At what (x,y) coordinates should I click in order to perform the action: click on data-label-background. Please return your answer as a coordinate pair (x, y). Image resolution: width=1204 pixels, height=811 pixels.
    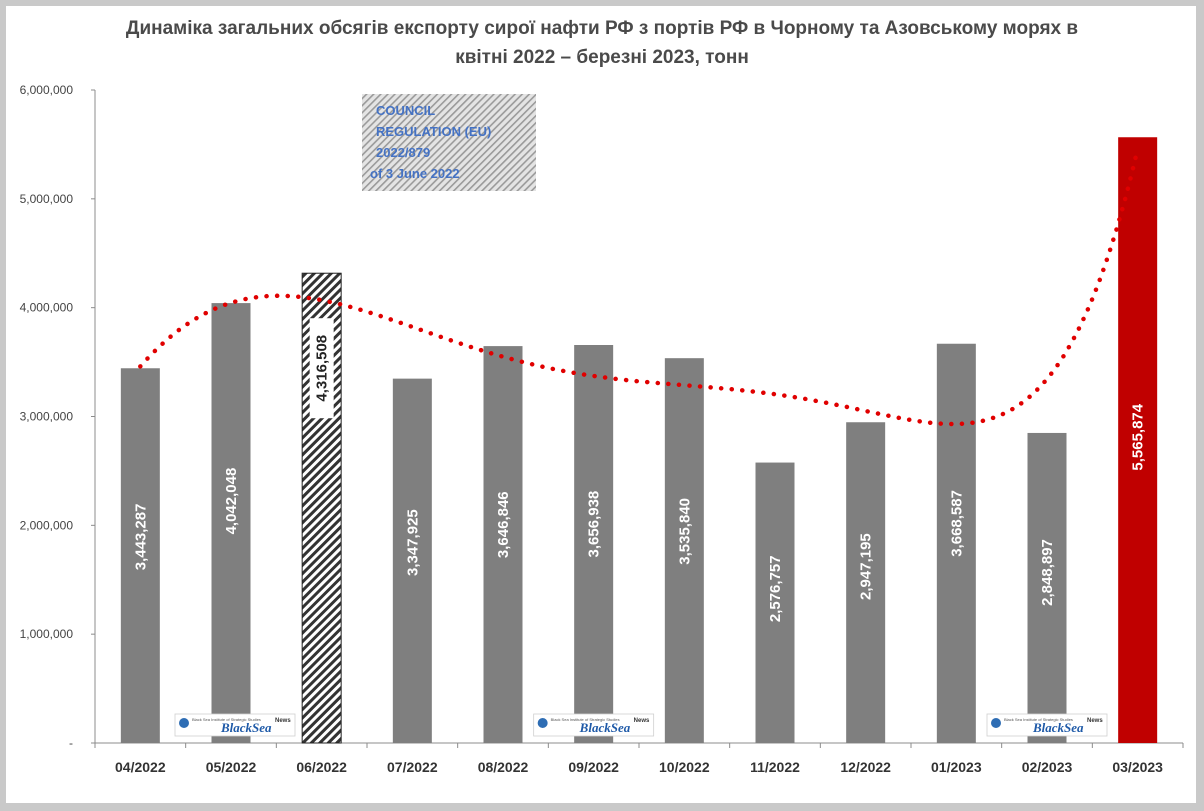
    Looking at the image, I should click on (321, 368).